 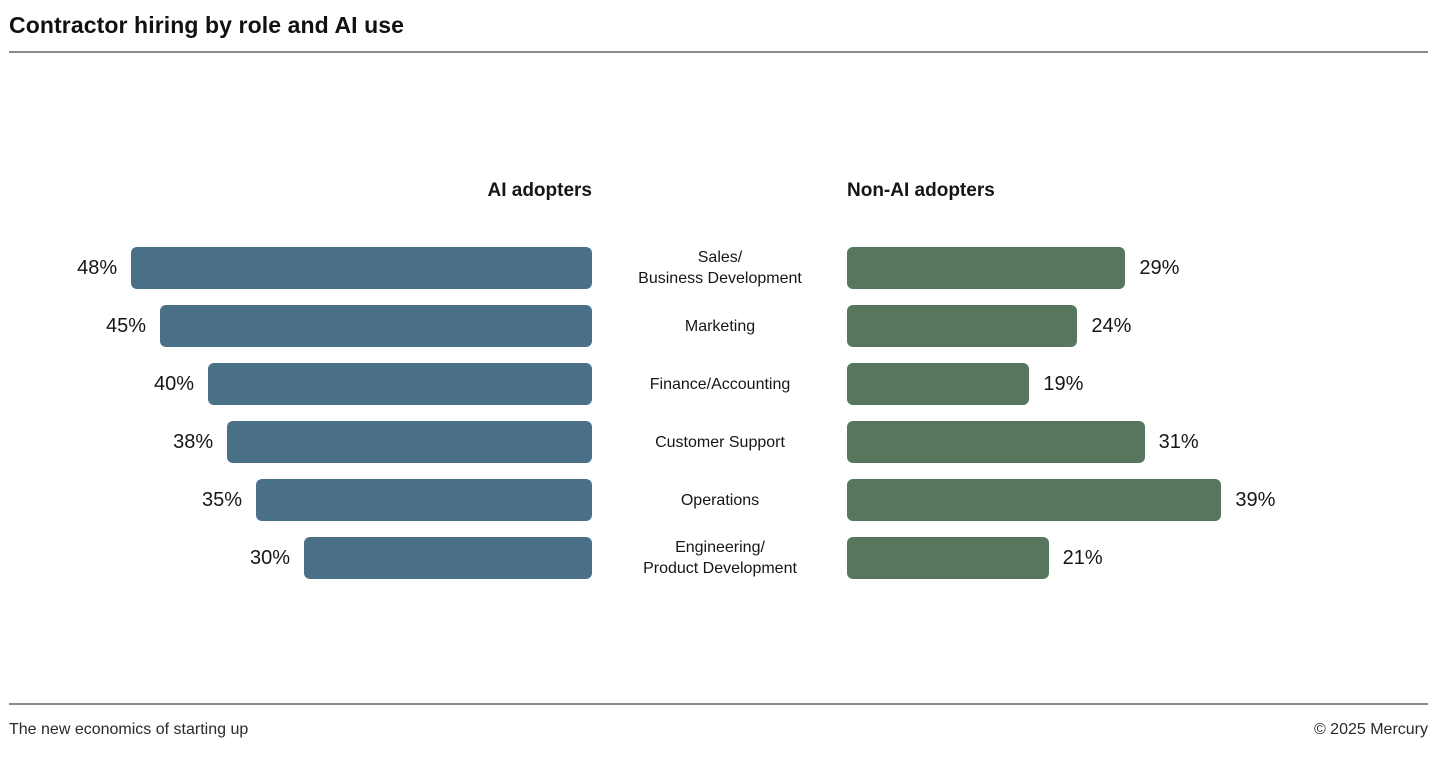 I want to click on ai-bar-group: 48%, so click(x=296, y=268).